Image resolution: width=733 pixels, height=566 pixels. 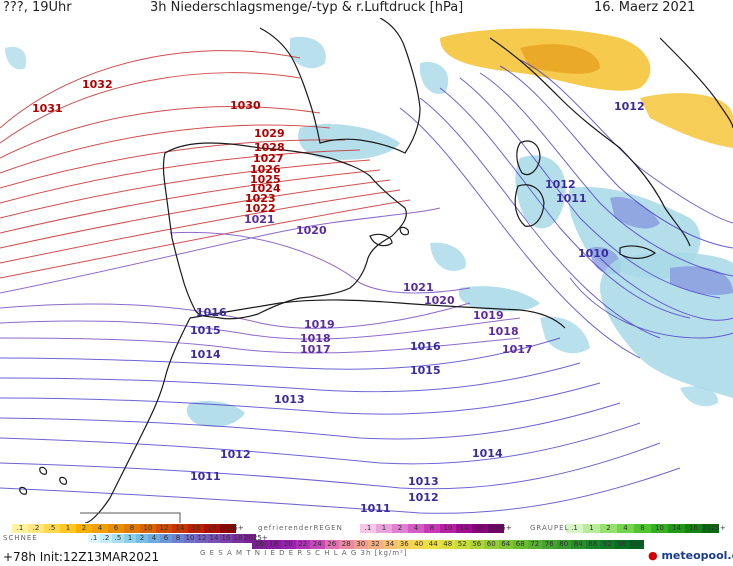 I want to click on legend-swatch-rain: 12, so click(x=164, y=528).